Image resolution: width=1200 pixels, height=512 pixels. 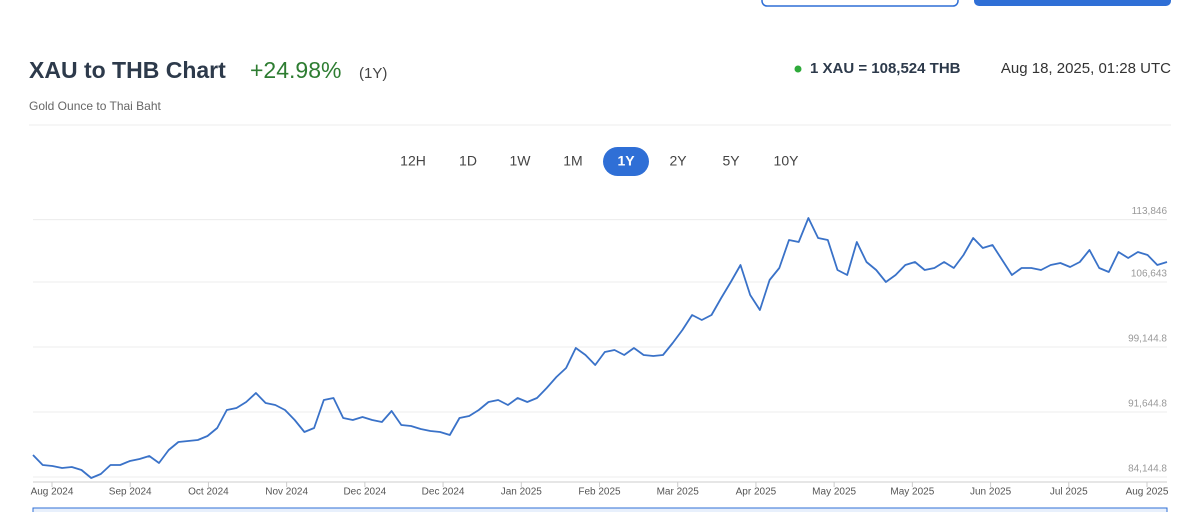 What do you see at coordinates (572, 161) in the screenshot?
I see `tab: 1M` at bounding box center [572, 161].